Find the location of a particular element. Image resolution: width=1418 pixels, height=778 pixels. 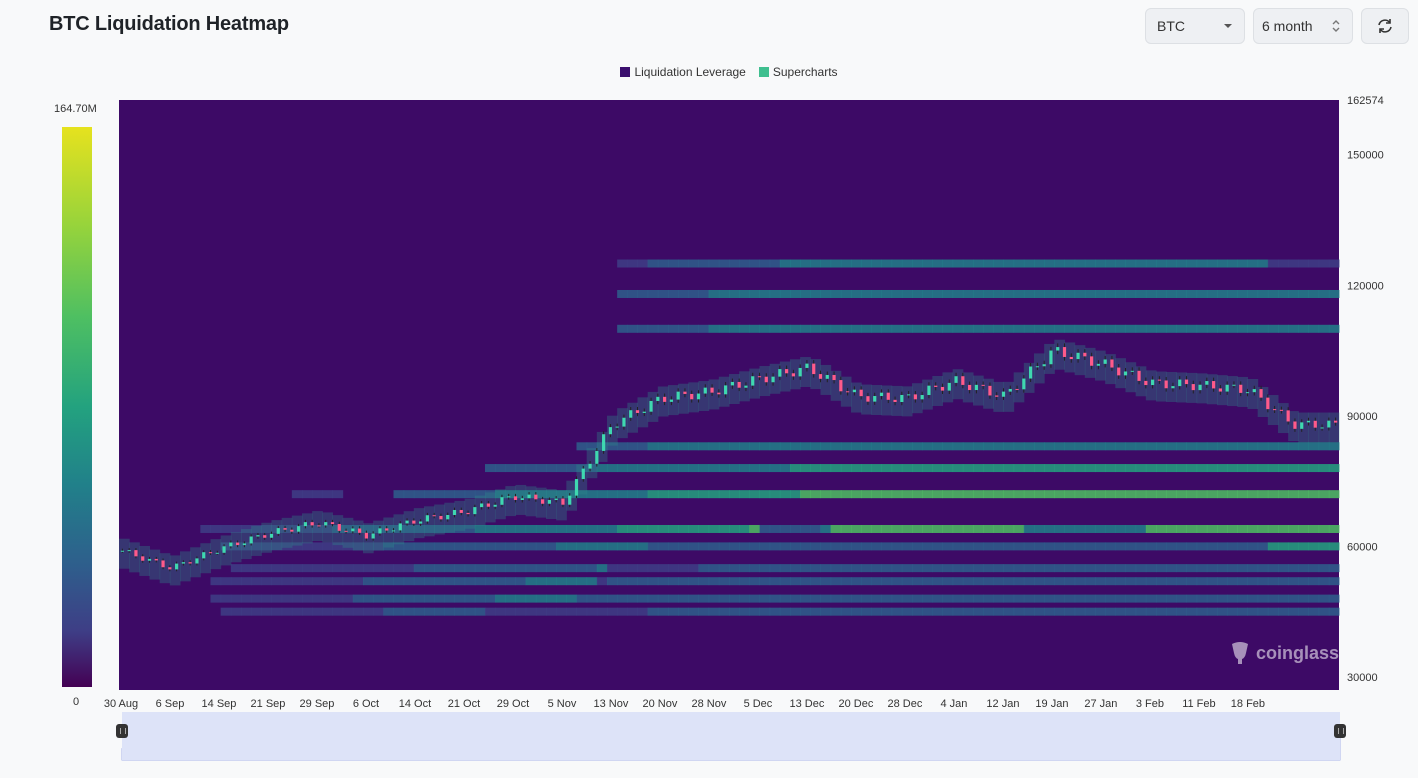

range-select: 6 month is located at coordinates (1303, 26).